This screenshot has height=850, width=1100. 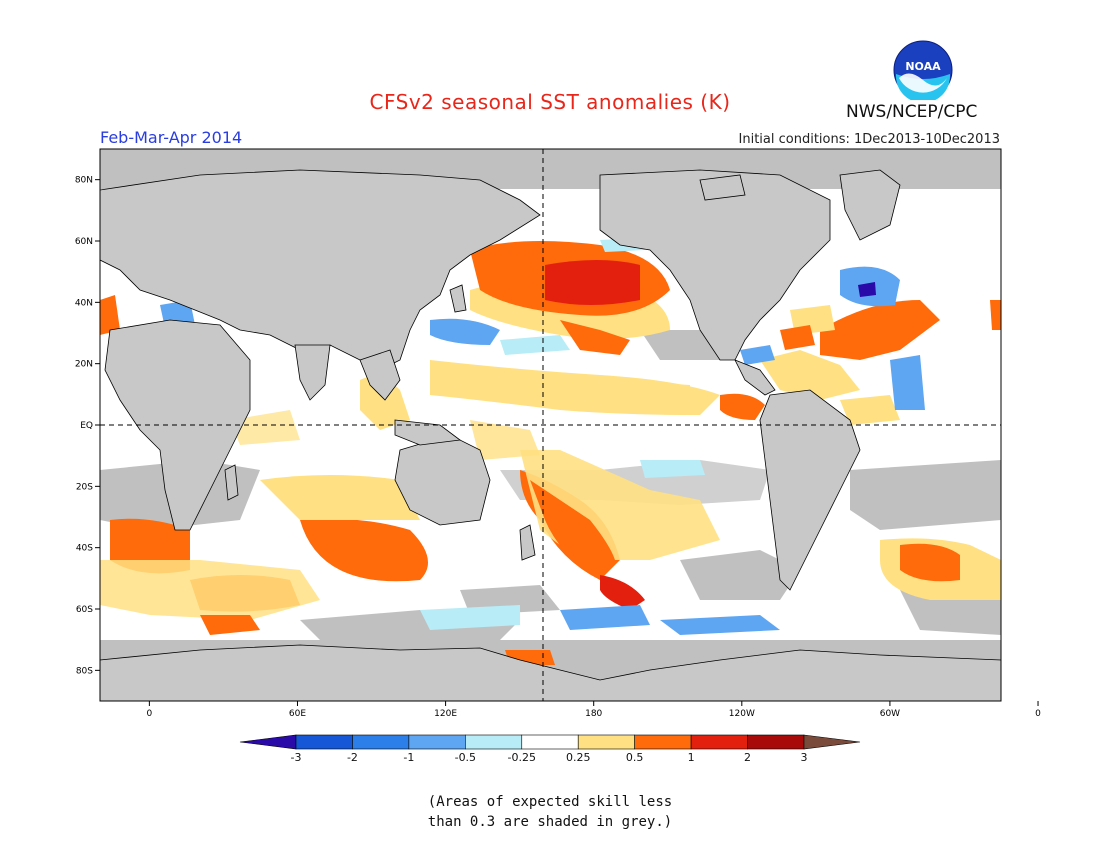 What do you see at coordinates (832, 742) in the screenshot?
I see `legend-cell-max` at bounding box center [832, 742].